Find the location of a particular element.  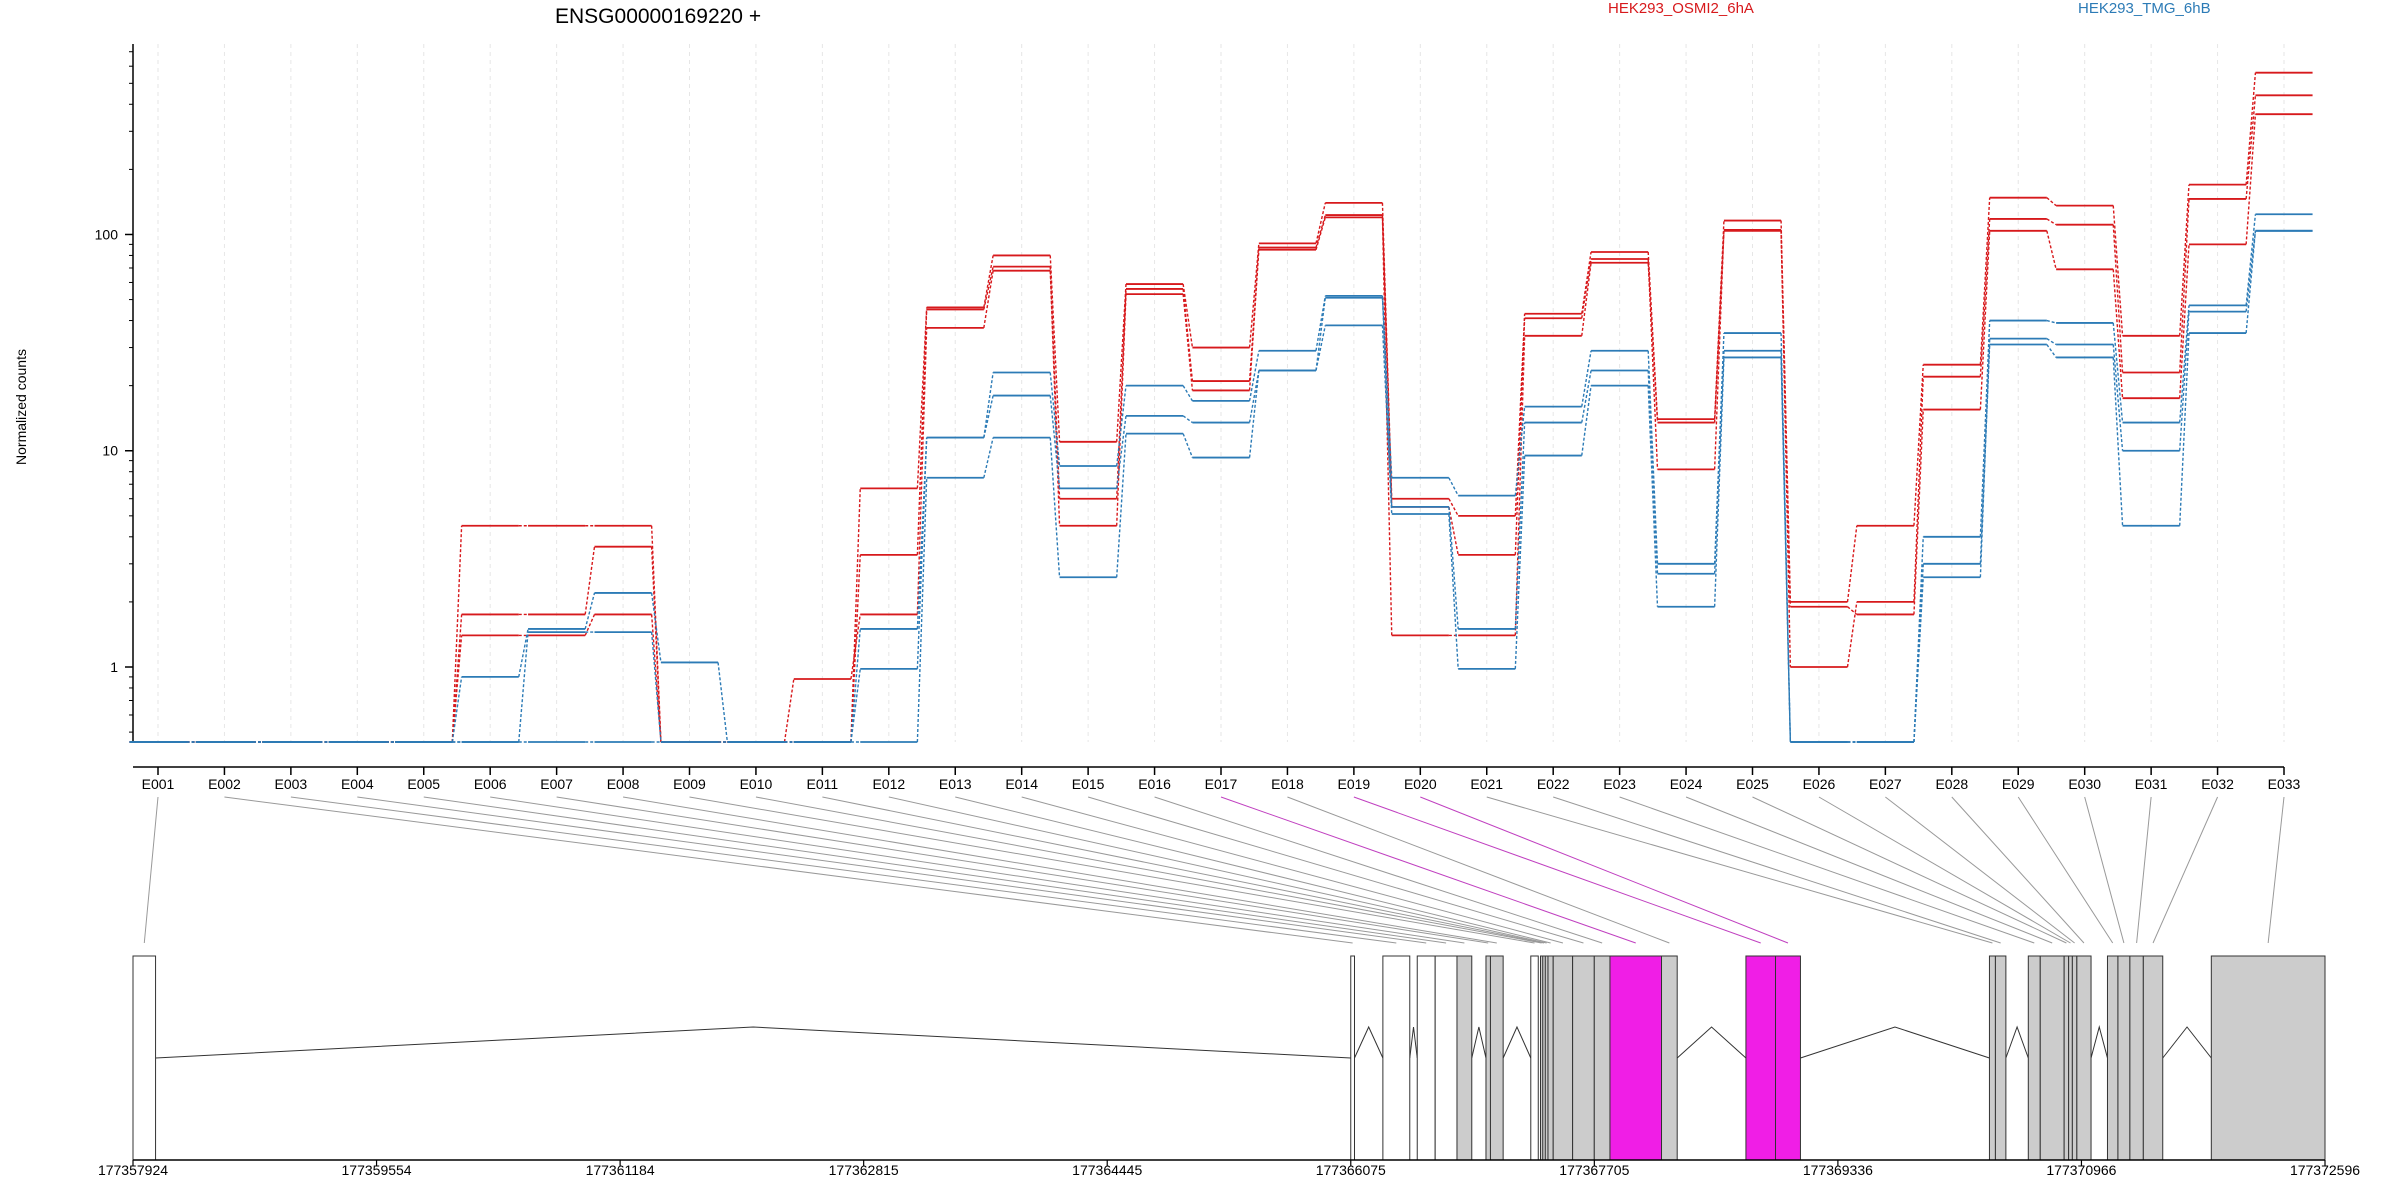

x-tick-label-e020: E020 is located at coordinates (1420, 784).